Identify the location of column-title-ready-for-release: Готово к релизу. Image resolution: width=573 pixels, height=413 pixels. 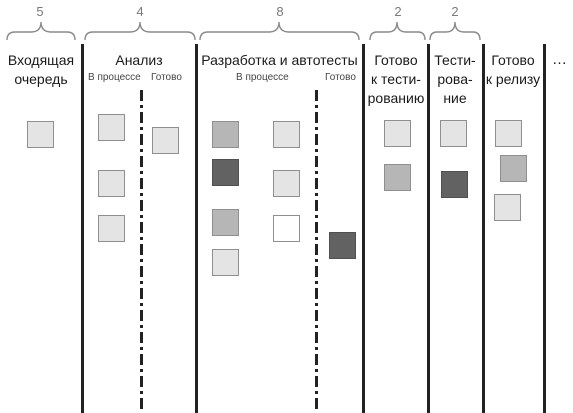
(513, 69).